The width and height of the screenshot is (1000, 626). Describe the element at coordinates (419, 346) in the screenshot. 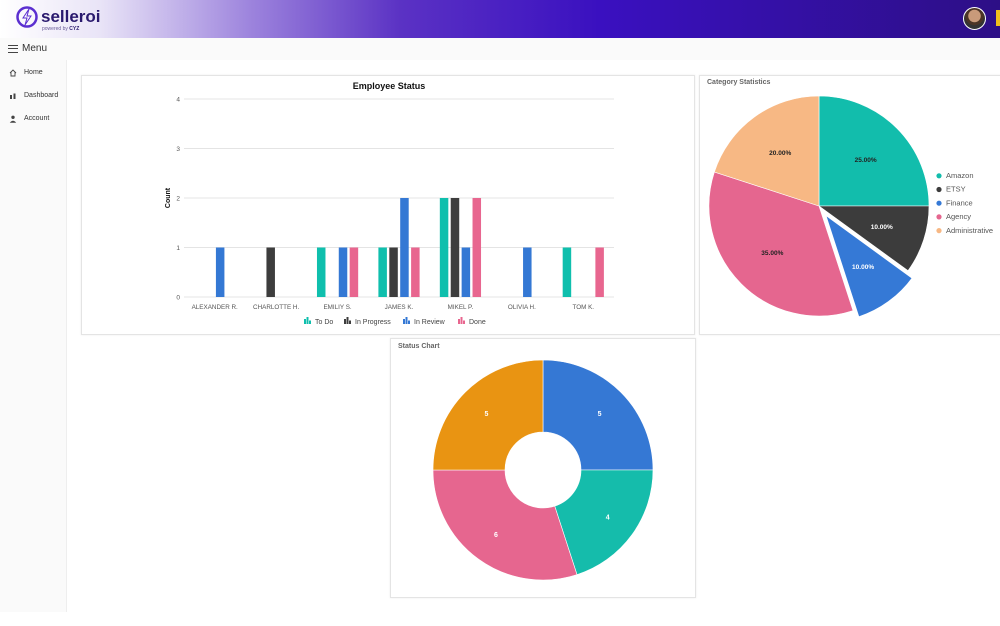

I see `chart-title: Status Chart` at that location.